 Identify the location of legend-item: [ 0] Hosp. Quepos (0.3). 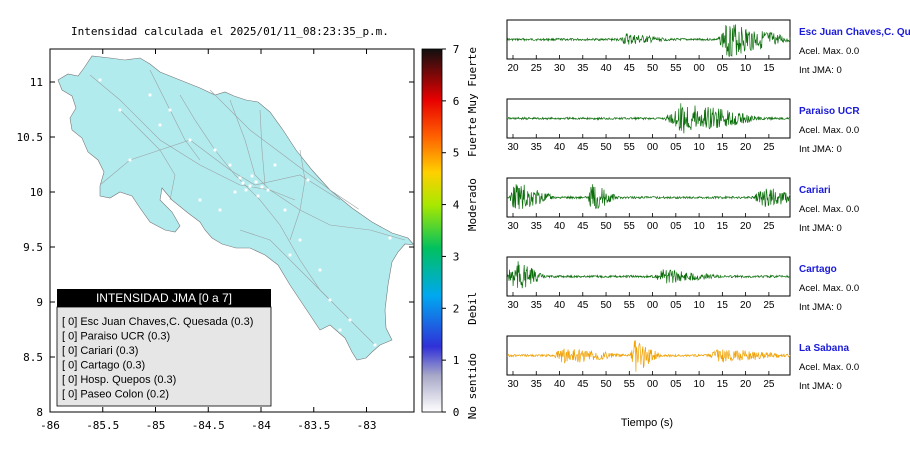
(119, 380).